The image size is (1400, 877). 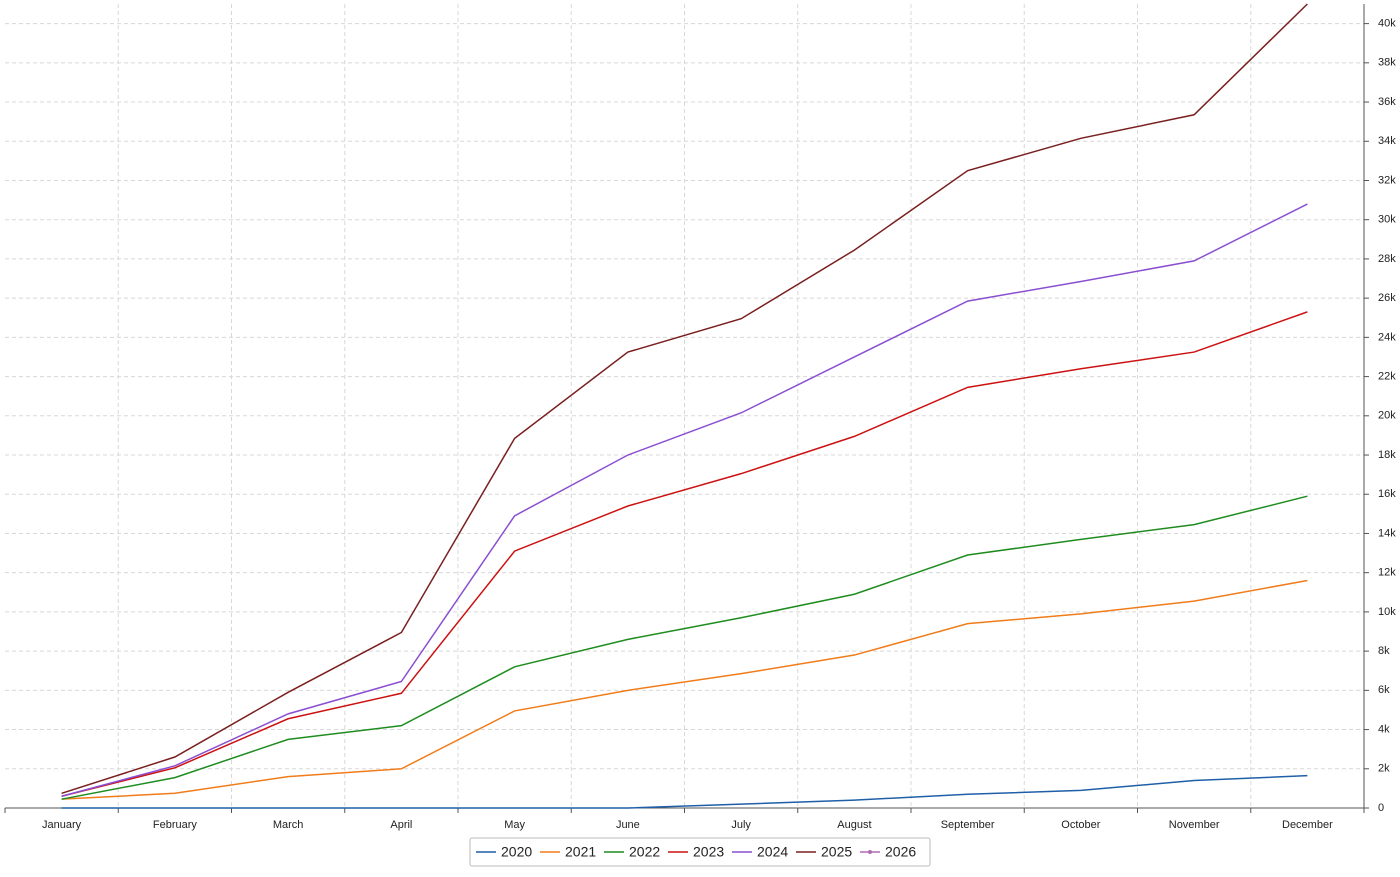 I want to click on x-tick-label: July, so click(x=741, y=825).